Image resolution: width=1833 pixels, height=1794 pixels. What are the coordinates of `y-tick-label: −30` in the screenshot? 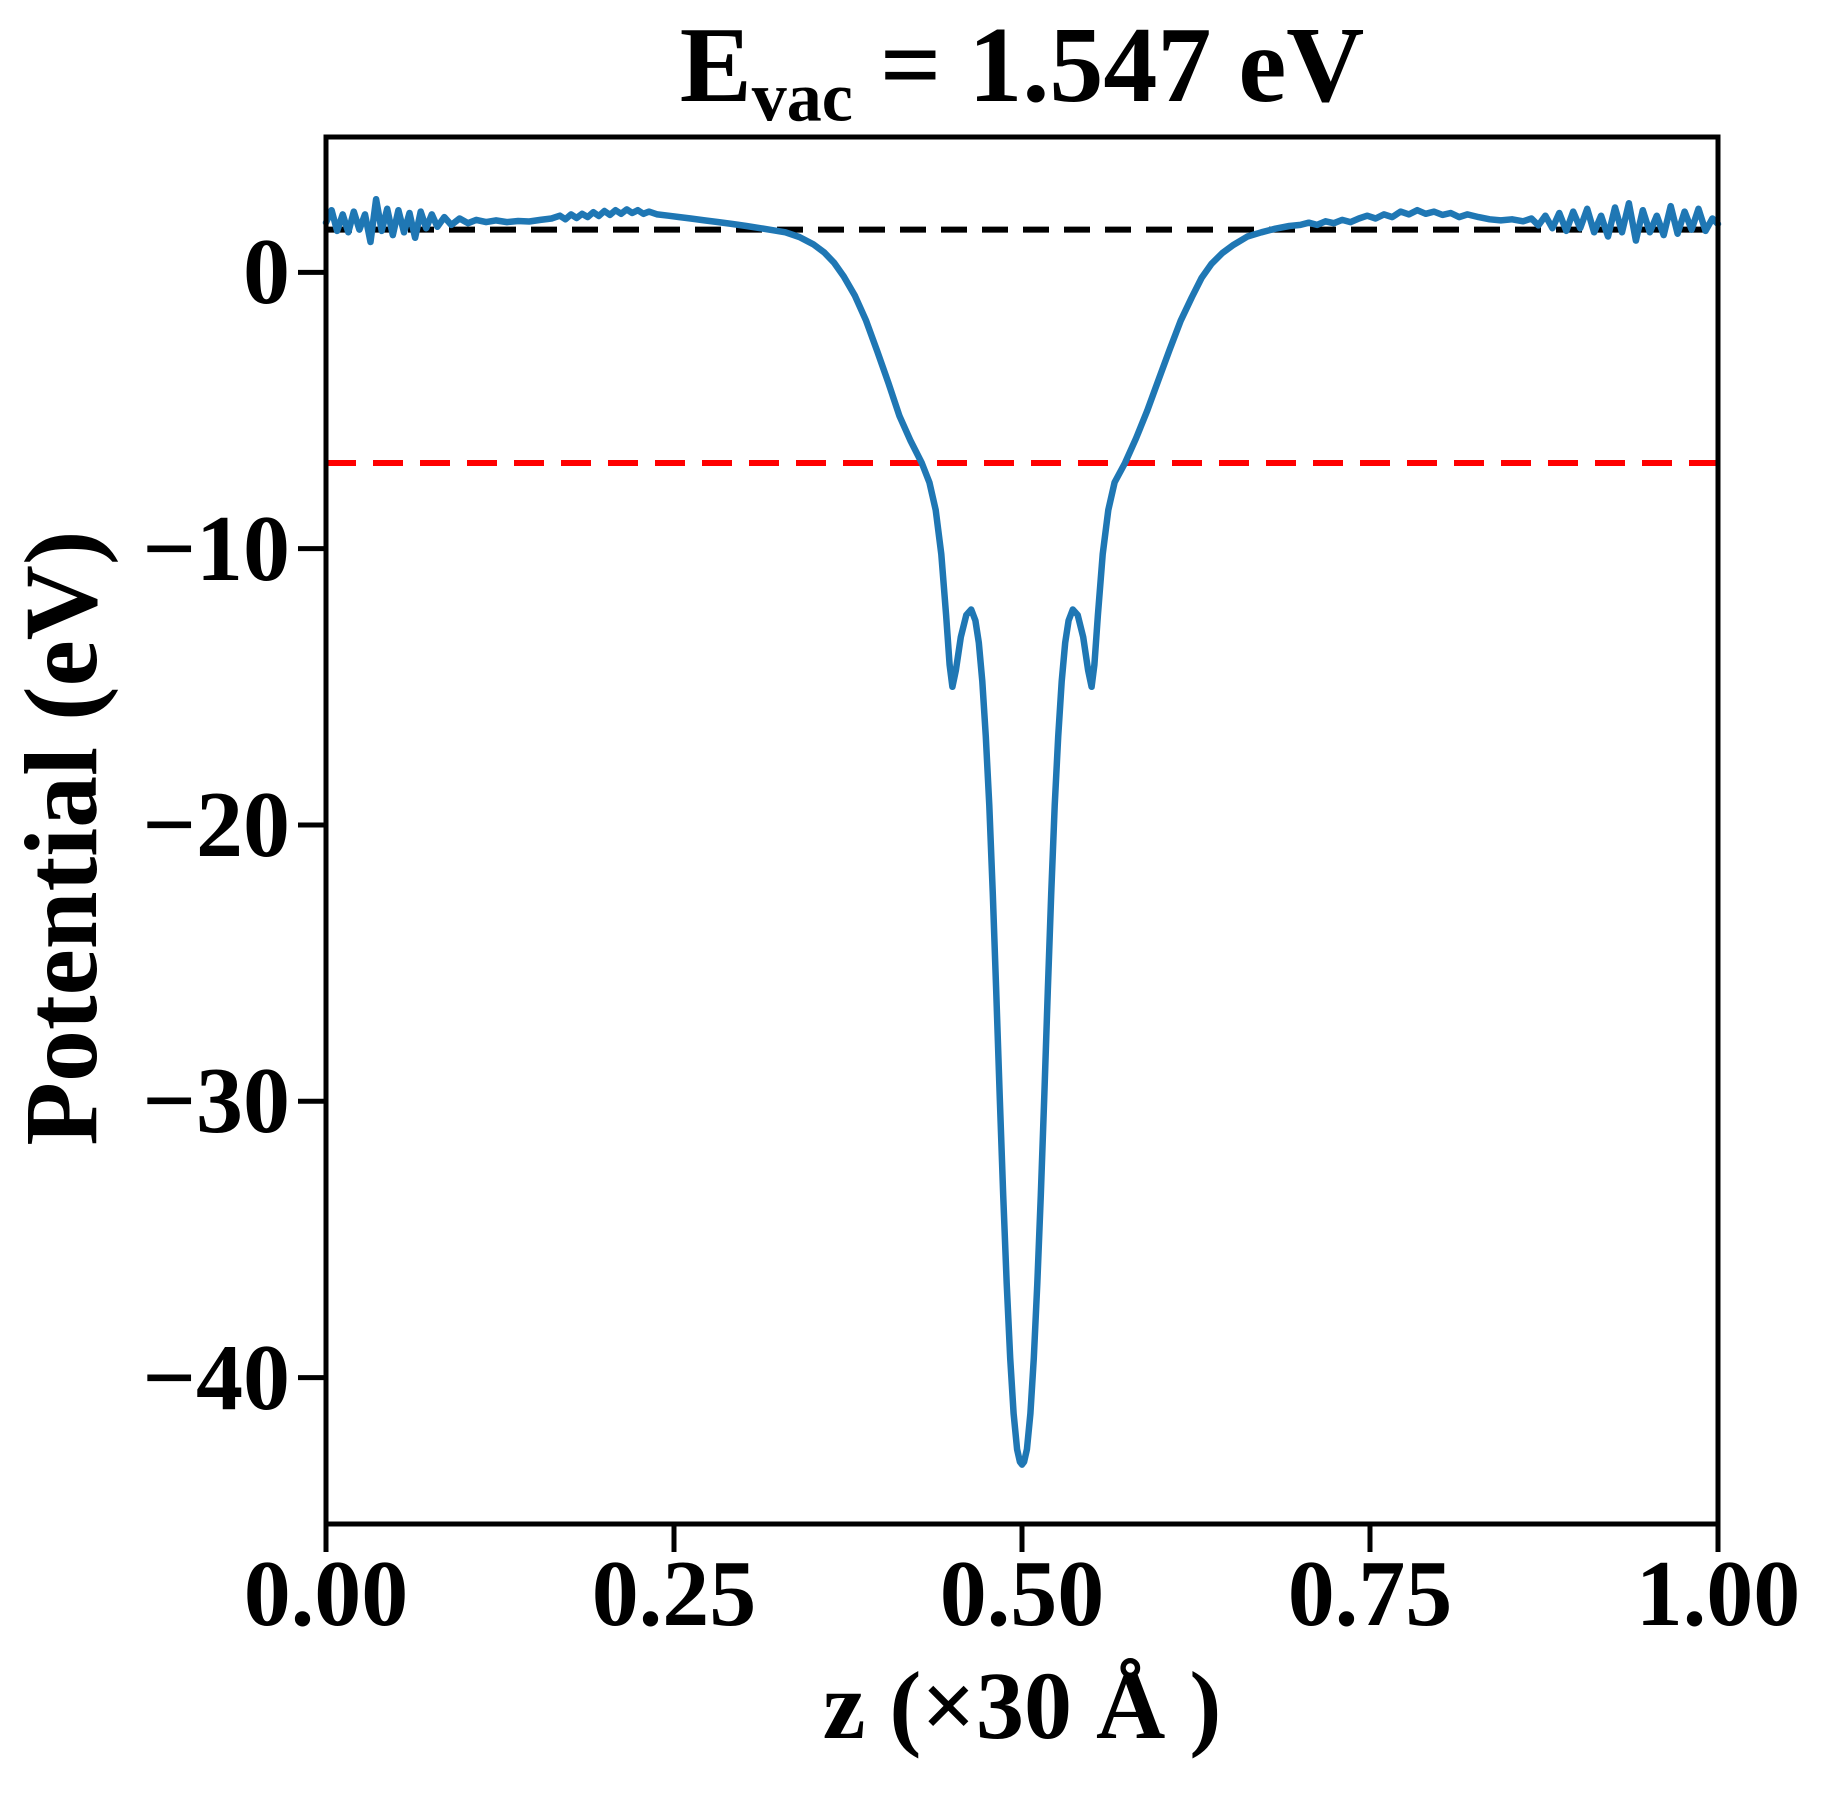 It's located at (216, 1101).